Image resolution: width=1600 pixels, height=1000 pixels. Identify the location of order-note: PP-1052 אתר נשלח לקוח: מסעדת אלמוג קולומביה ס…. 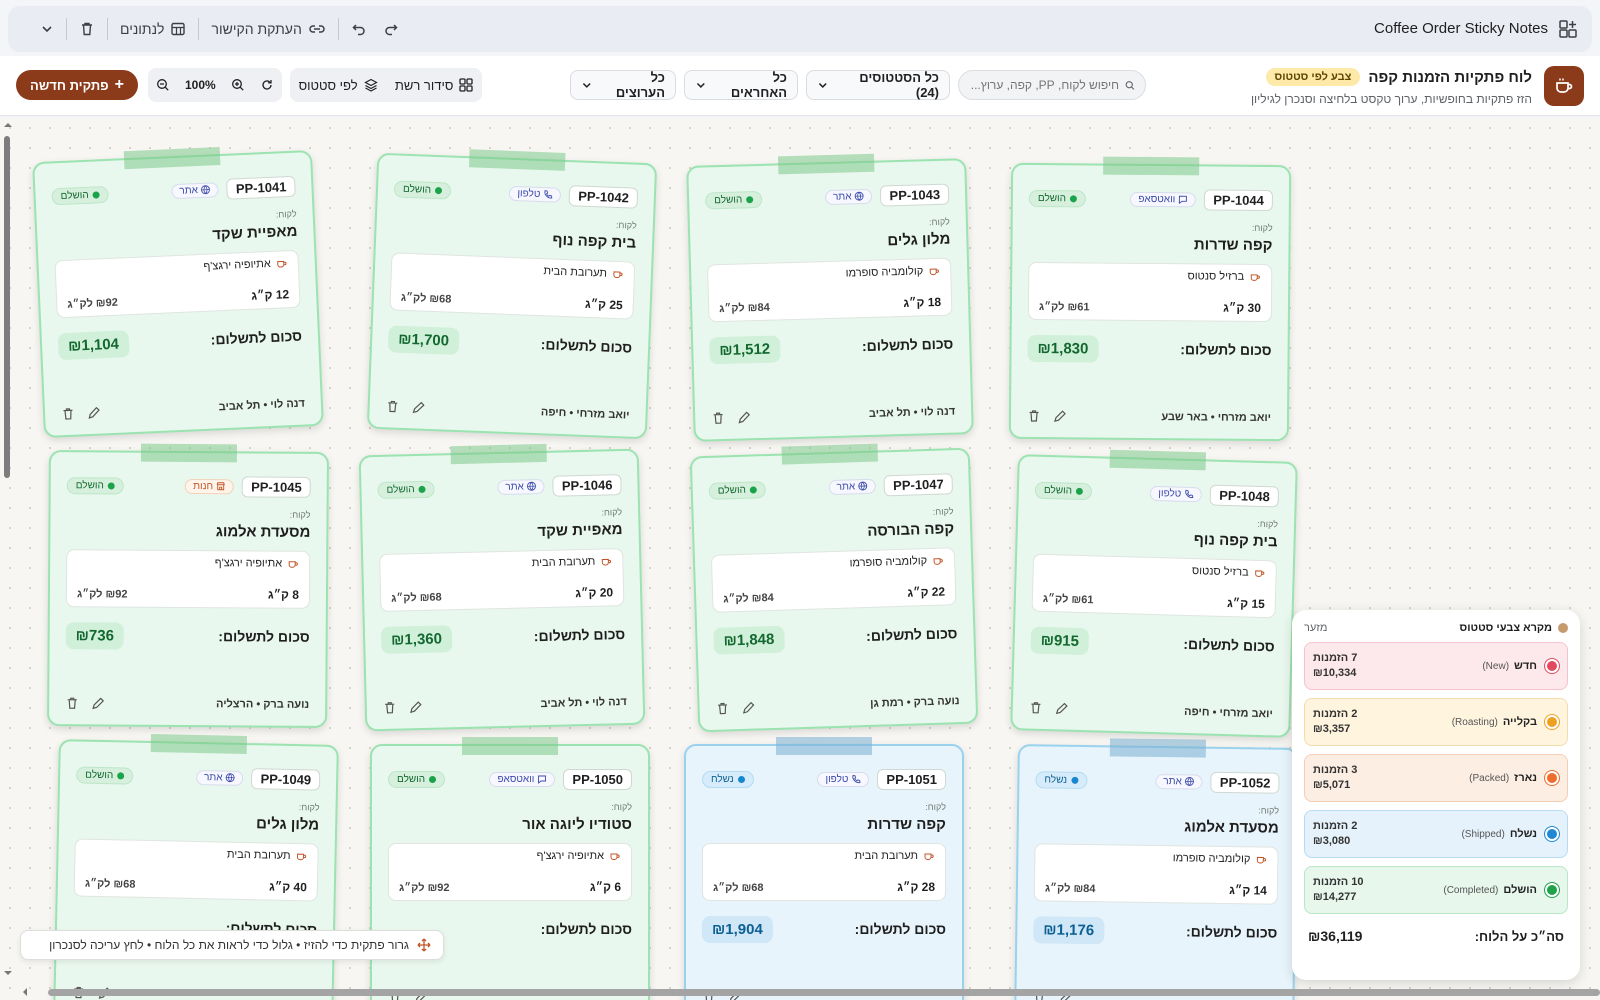
(1156, 869).